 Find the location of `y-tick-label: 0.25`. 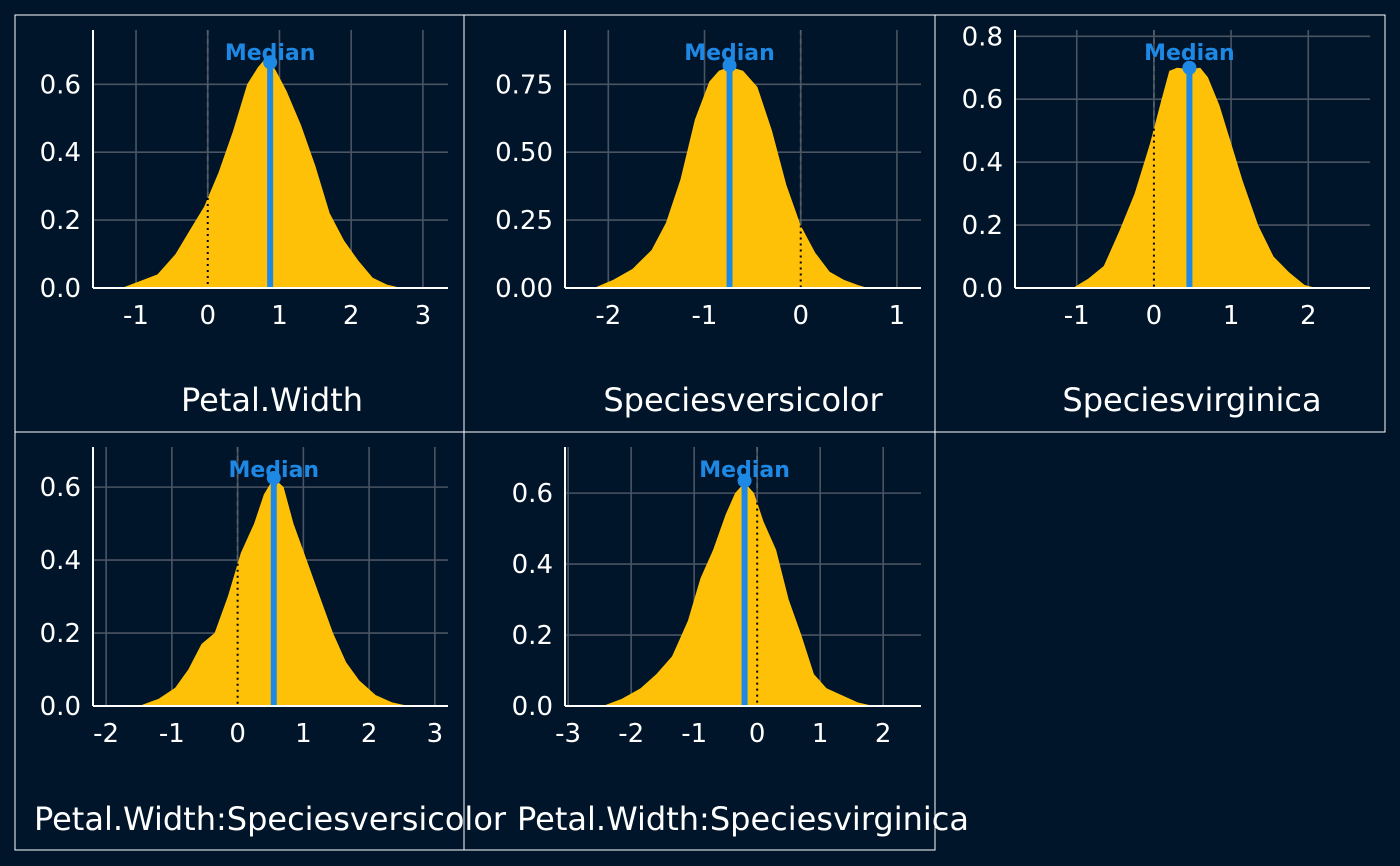

y-tick-label: 0.25 is located at coordinates (524, 221).